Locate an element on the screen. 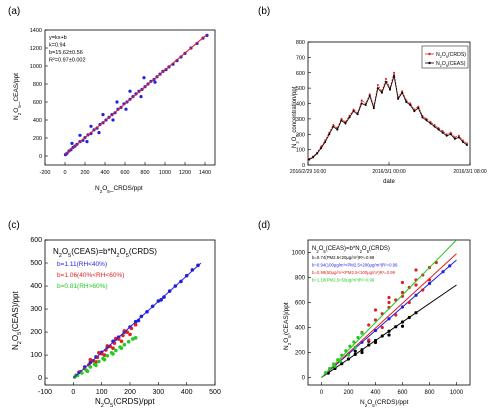 The image size is (500, 413). series-label: b=1.06(40%<RH<60%) is located at coordinates (90, 275).